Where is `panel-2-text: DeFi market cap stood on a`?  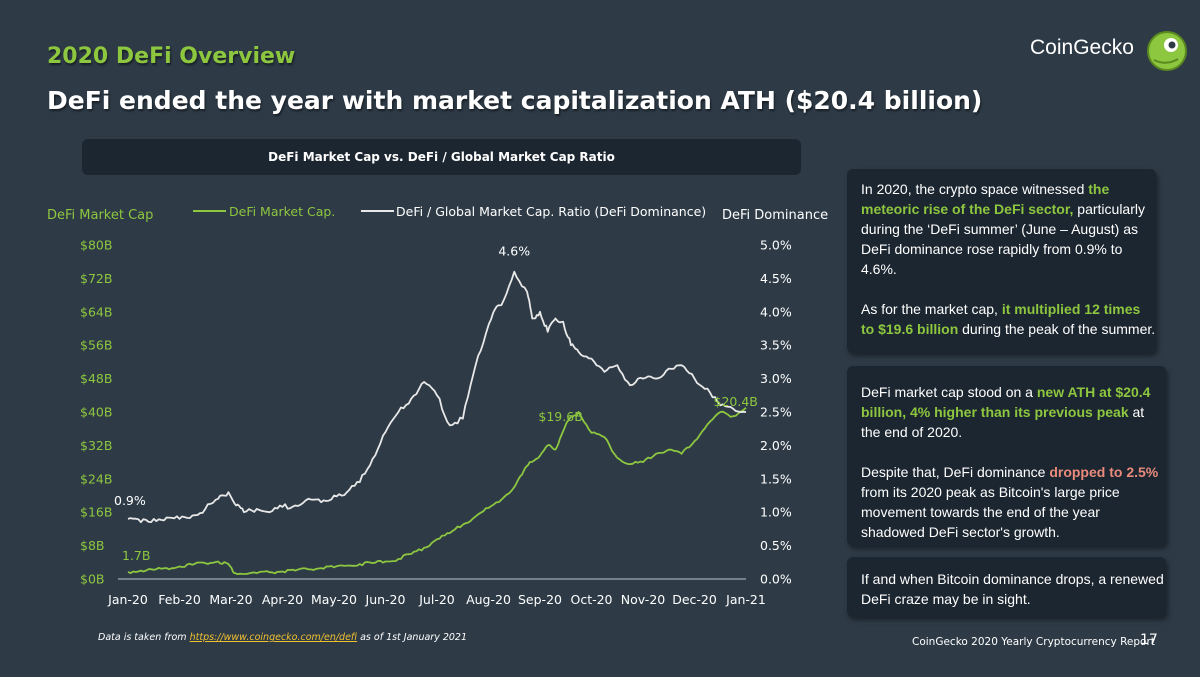
panel-2-text: DeFi market cap stood on a is located at coordinates (949, 392).